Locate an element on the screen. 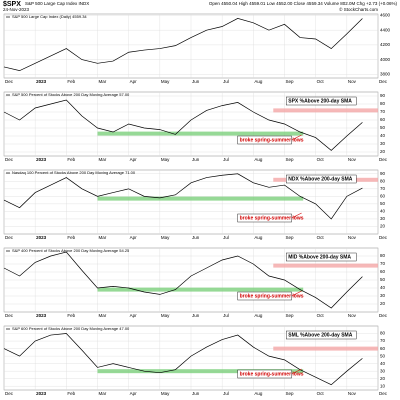 The height and width of the screenshot is (400, 400). annotation: MID %Above 200-day SMA is located at coordinates (319, 257).